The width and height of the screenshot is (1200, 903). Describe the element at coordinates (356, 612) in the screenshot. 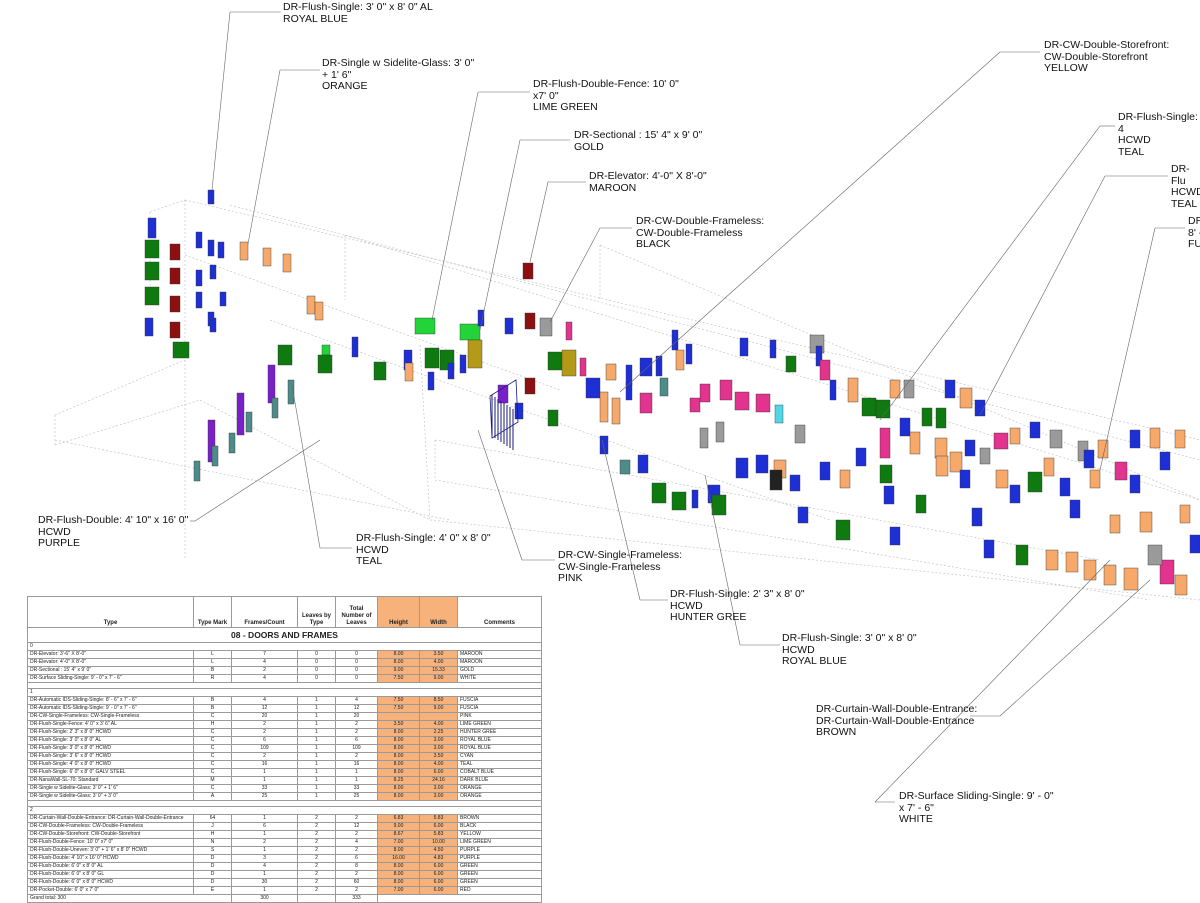

I see `col-total-leaves: Total Number of Leaves` at that location.